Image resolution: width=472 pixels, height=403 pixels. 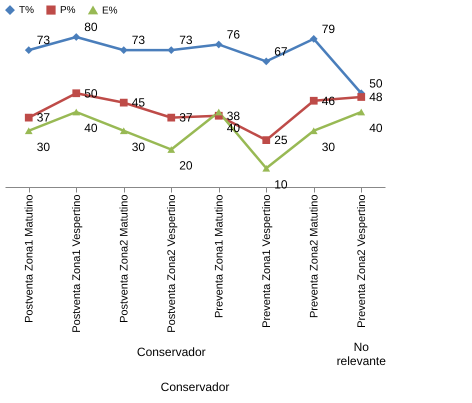 What do you see at coordinates (139, 103) in the screenshot?
I see `data-label: 45` at bounding box center [139, 103].